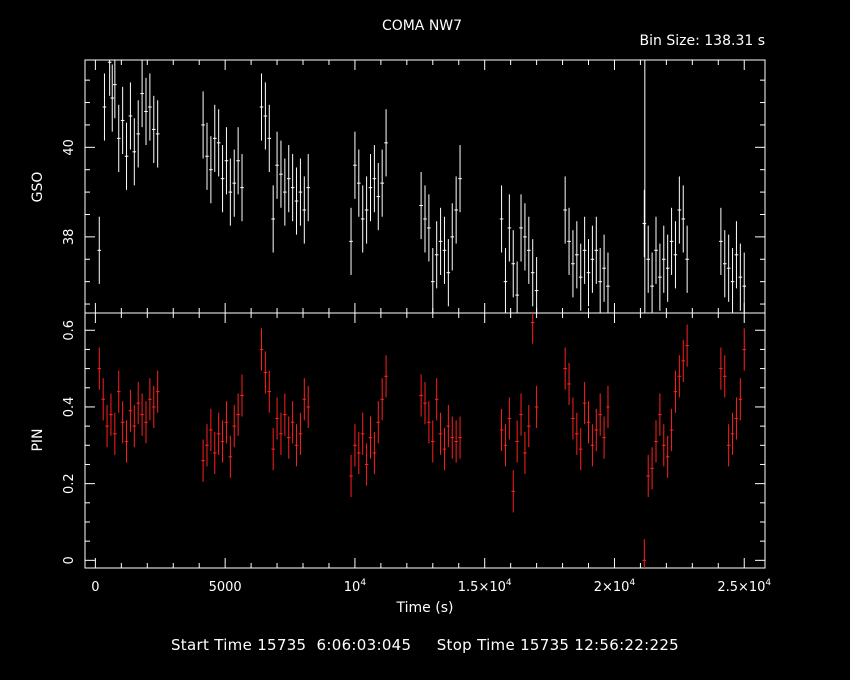 This screenshot has height=680, width=850. I want to click on start-time-label: Start Time, so click(211, 645).